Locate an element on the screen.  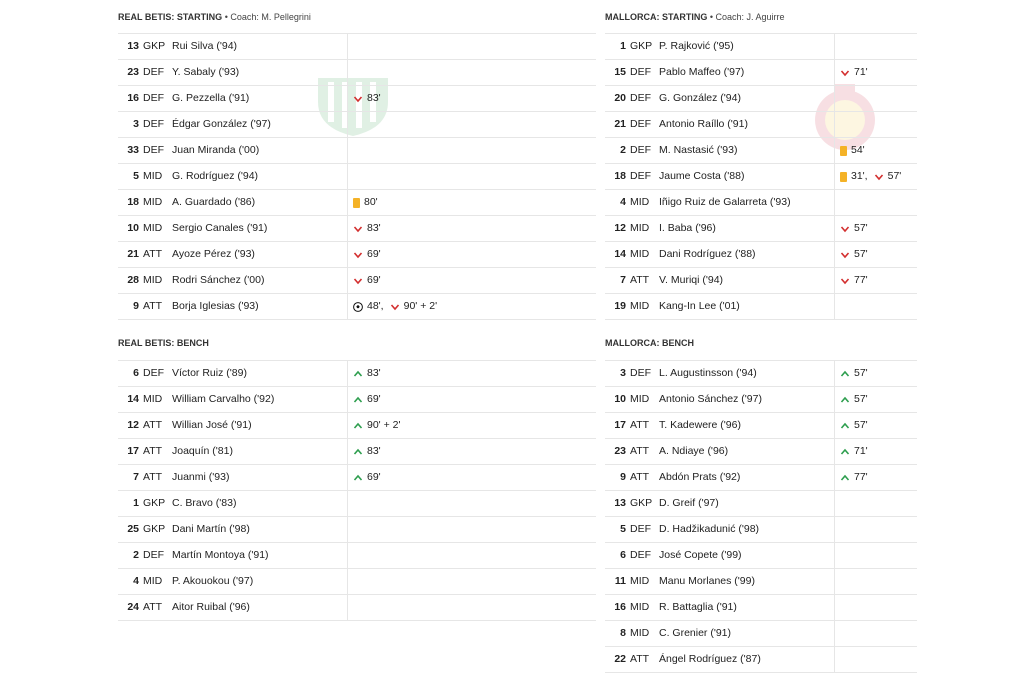
player-name: Y. Sabaly ('93) is located at coordinates (206, 72).